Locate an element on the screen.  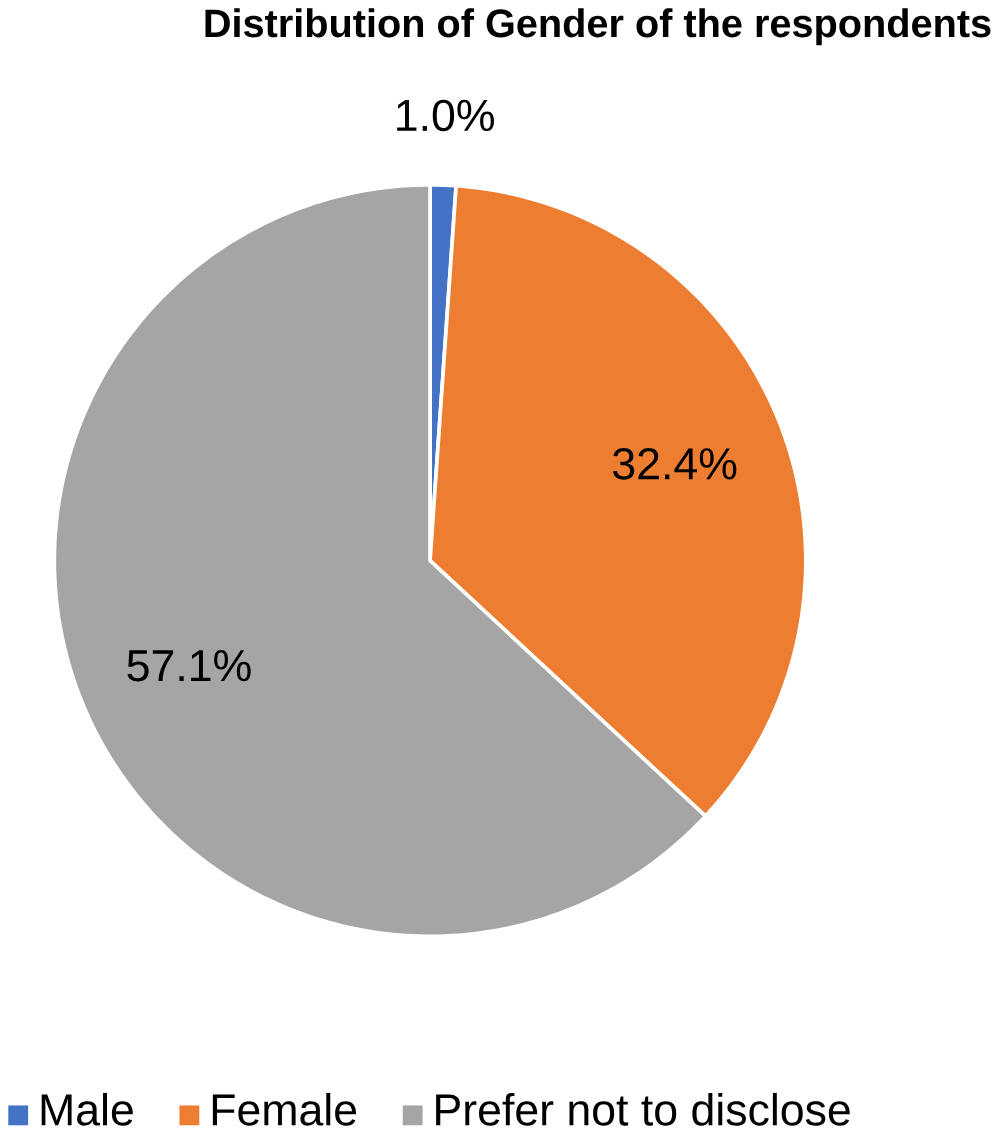
legend-label: Female is located at coordinates (284, 1109).